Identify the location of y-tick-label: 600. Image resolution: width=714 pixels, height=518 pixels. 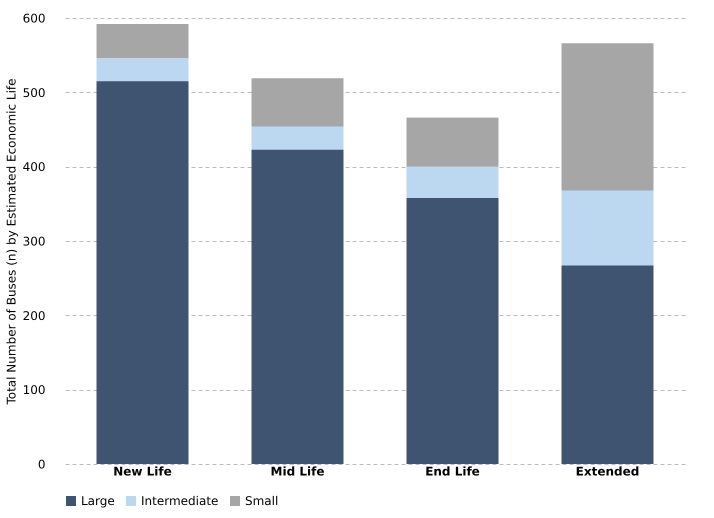
(34, 19).